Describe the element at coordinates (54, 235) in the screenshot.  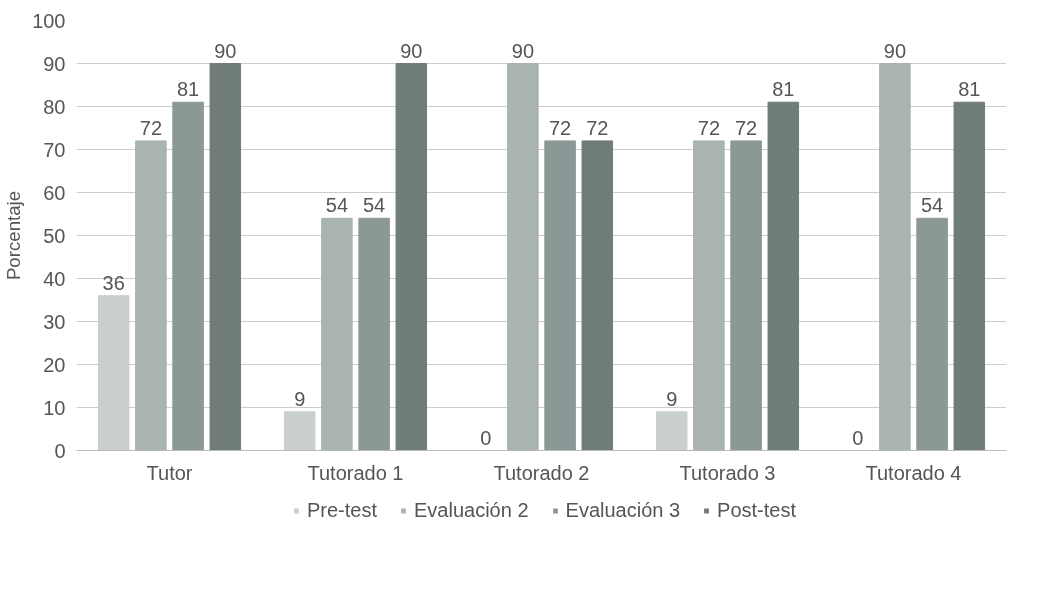
I see `y-tick-label: 50` at that location.